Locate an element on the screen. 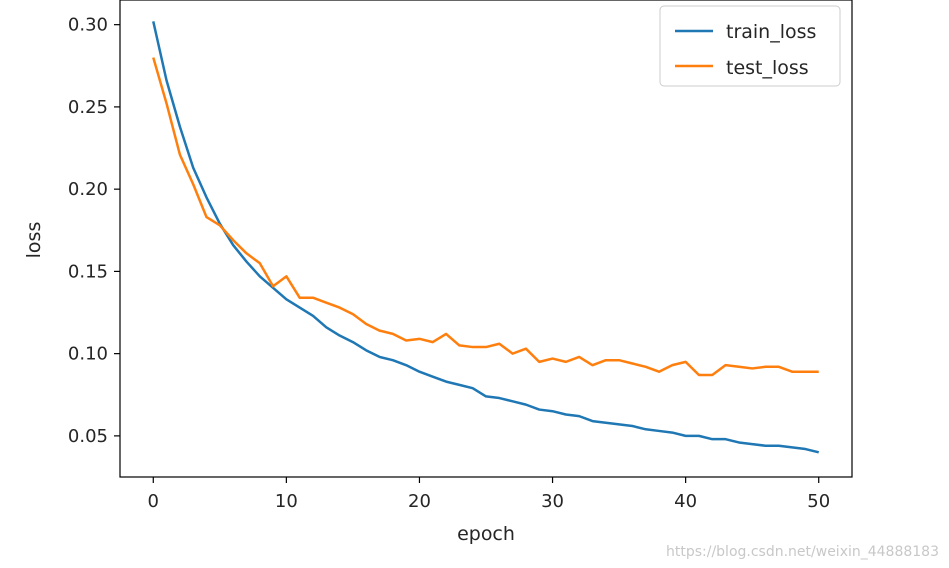 The image size is (949, 568). legend-label-train-loss: train_loss is located at coordinates (771, 32).